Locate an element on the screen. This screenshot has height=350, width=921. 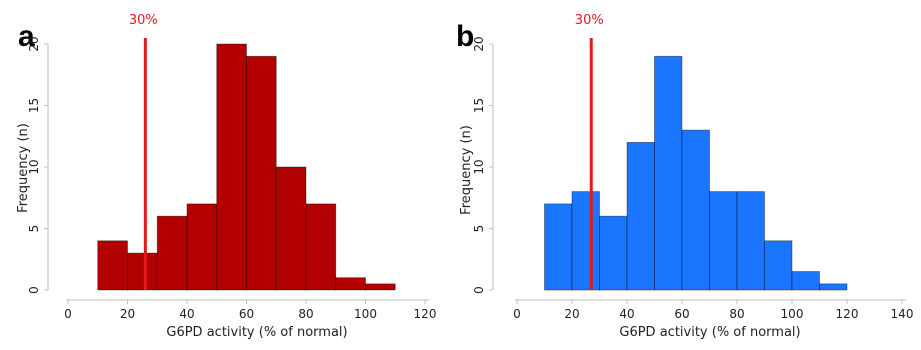
panel-b-x-axis-label: G6PD activity (% of normal) is located at coordinates (709, 332).